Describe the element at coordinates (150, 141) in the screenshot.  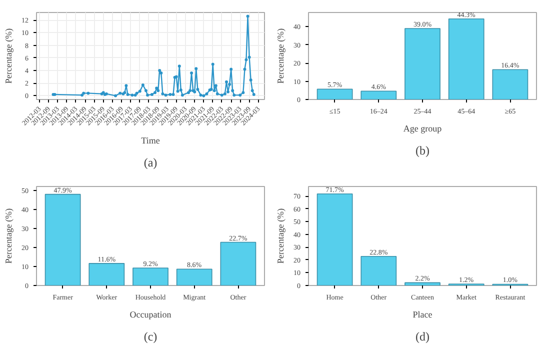
I see `x-axis-title: Time` at that location.